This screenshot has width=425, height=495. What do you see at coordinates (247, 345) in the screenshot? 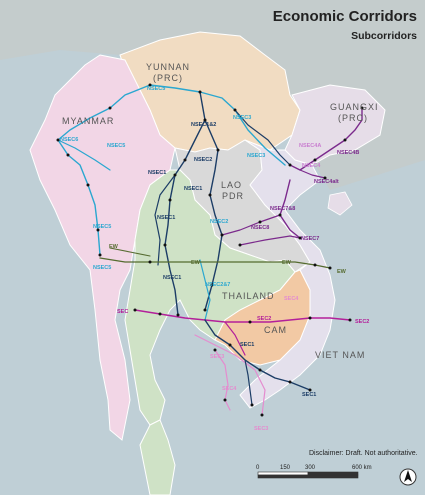
I see `corridor-label-sec1-a: SEC1` at bounding box center [247, 345].